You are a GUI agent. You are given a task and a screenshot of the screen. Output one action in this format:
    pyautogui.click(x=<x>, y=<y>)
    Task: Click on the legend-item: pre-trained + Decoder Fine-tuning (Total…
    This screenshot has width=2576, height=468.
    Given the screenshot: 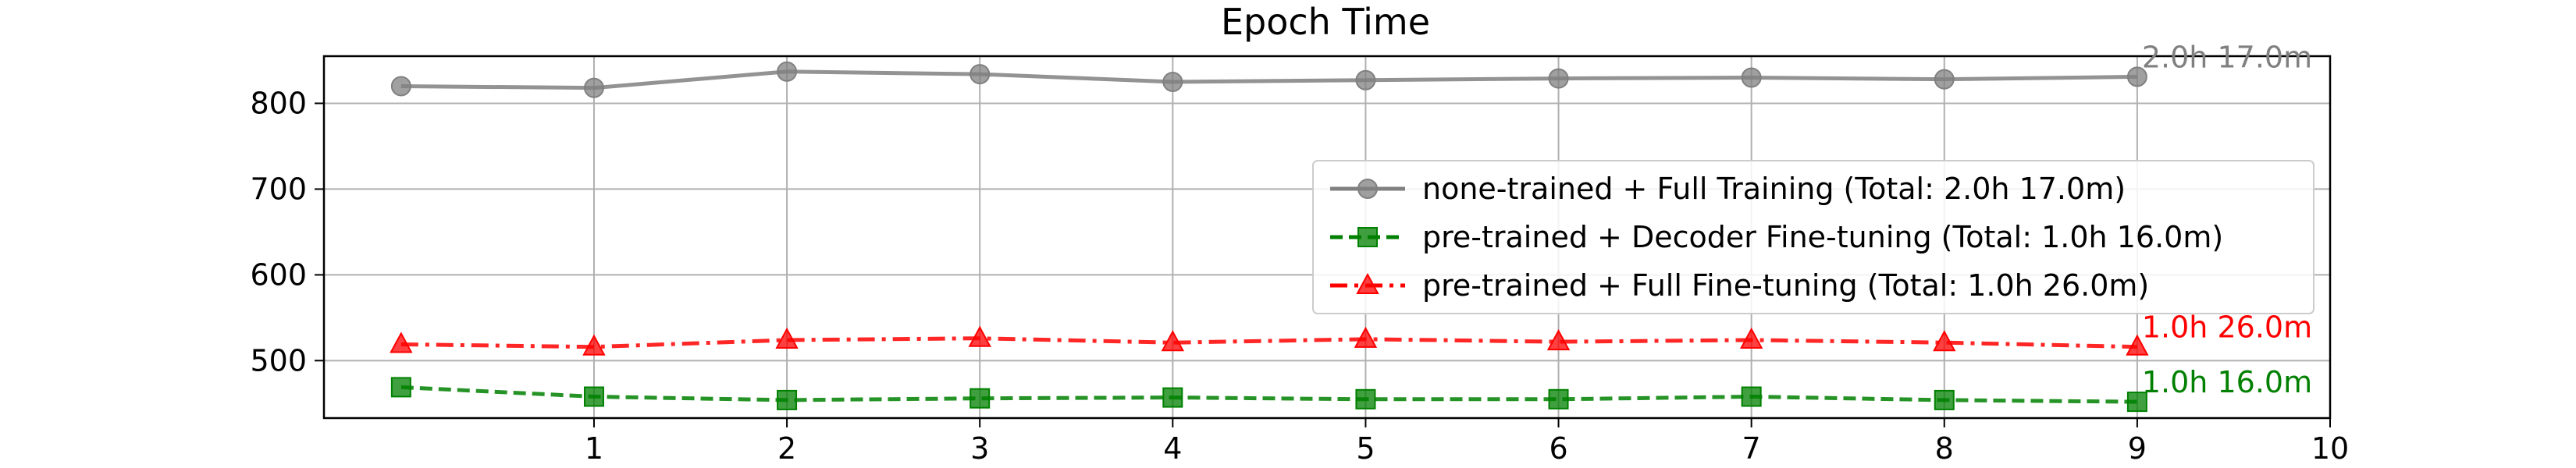 What is the action you would take?
    pyautogui.click(x=1777, y=237)
    